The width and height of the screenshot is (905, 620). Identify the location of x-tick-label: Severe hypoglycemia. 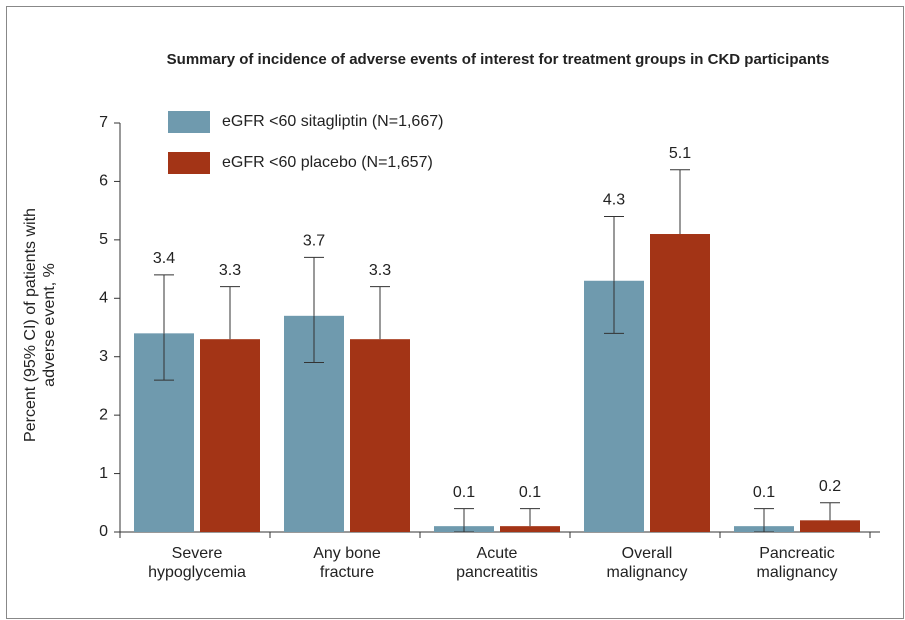
(197, 563).